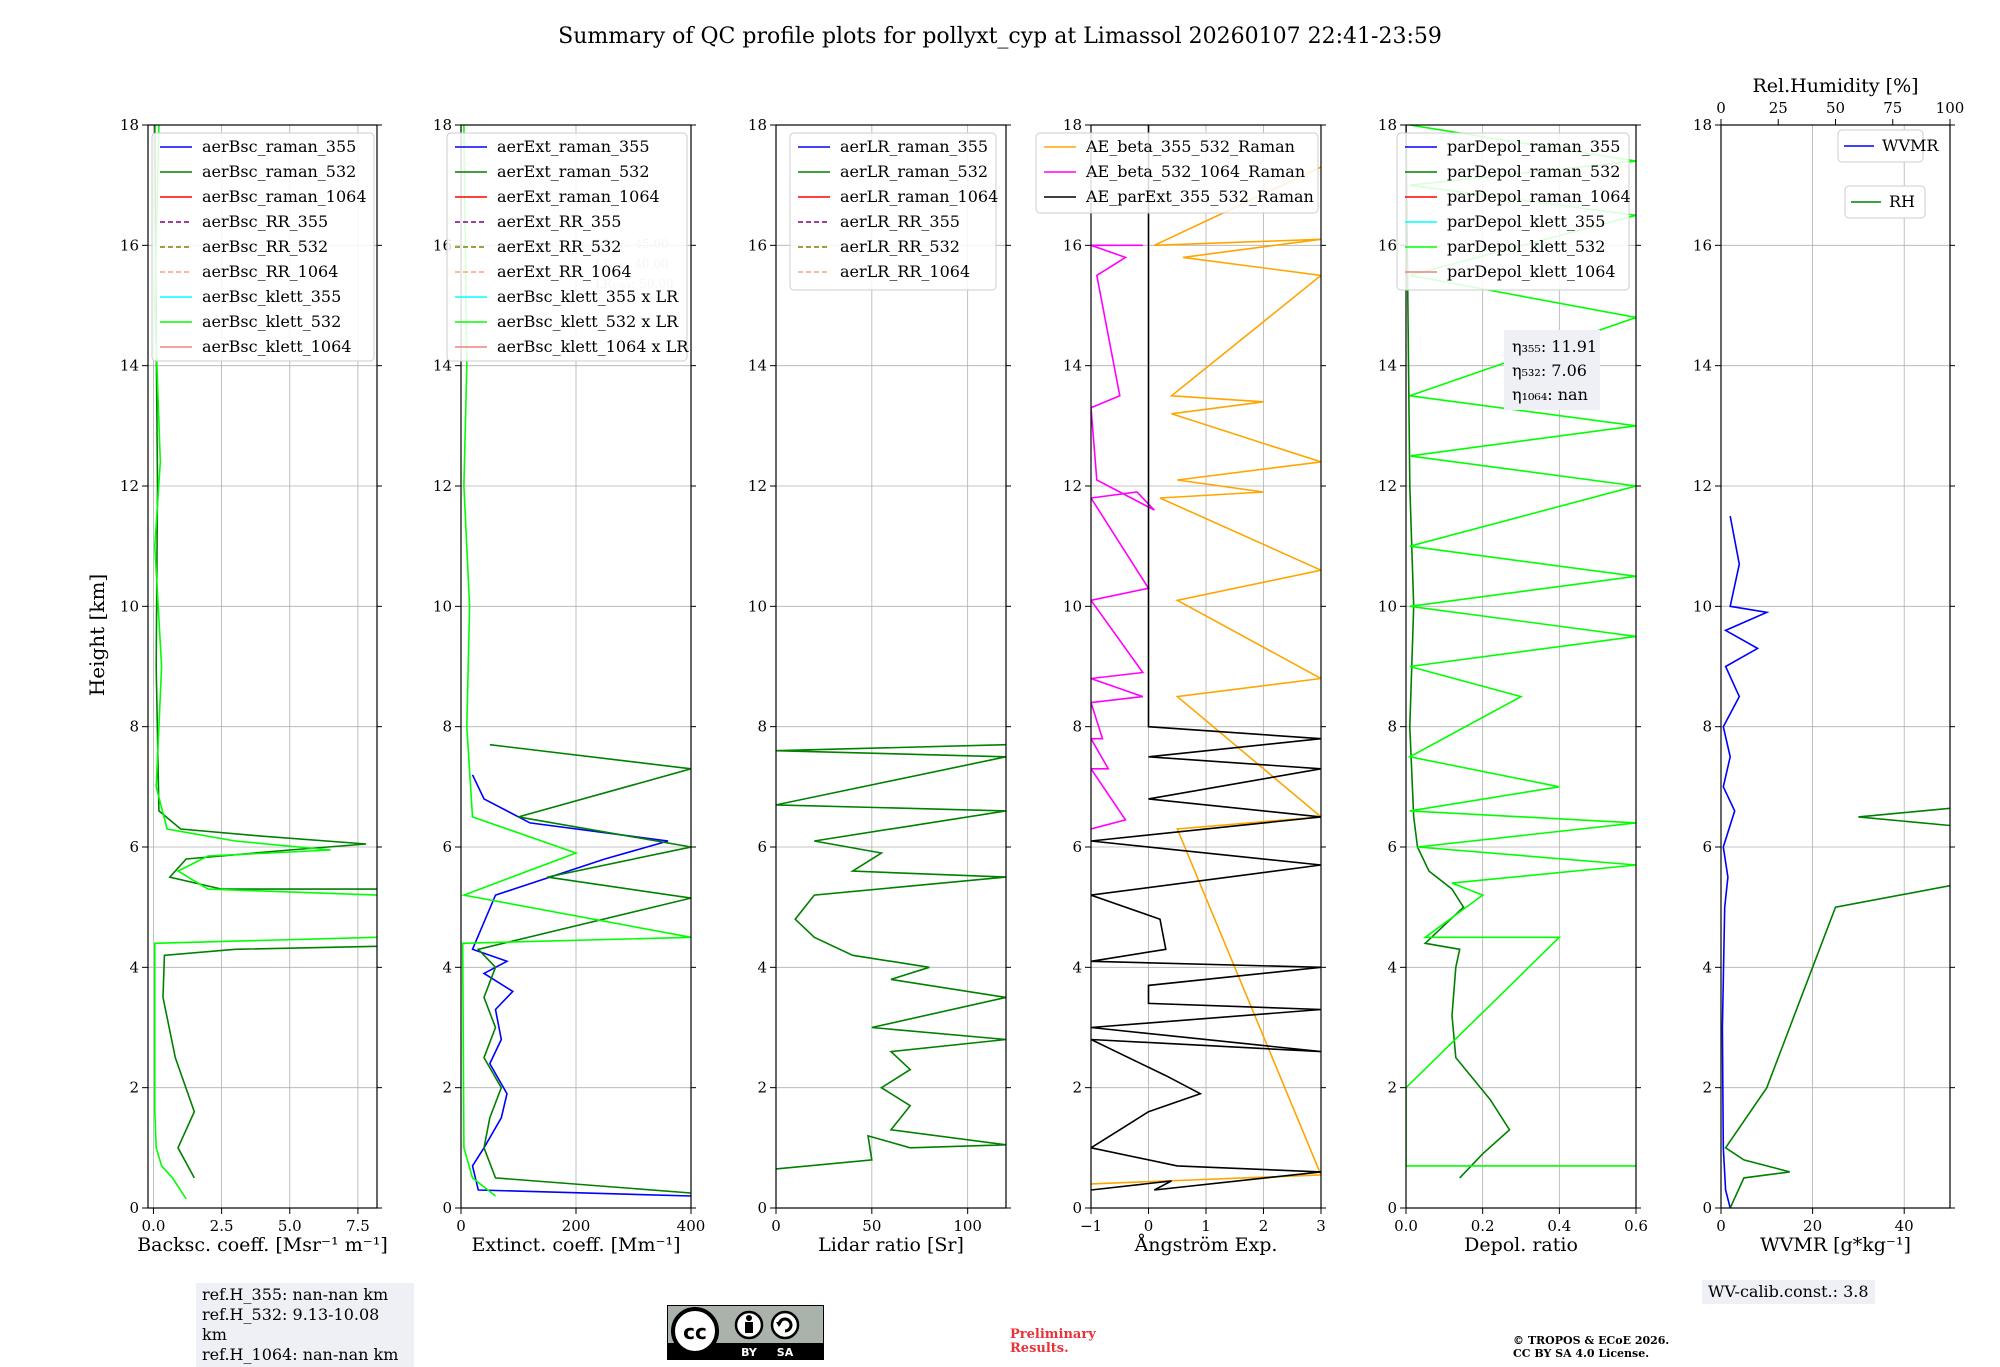 This screenshot has width=2000, height=1367. What do you see at coordinates (1123, 537) in the screenshot?
I see `series-AE_beta_532_1064_Raman` at bounding box center [1123, 537].